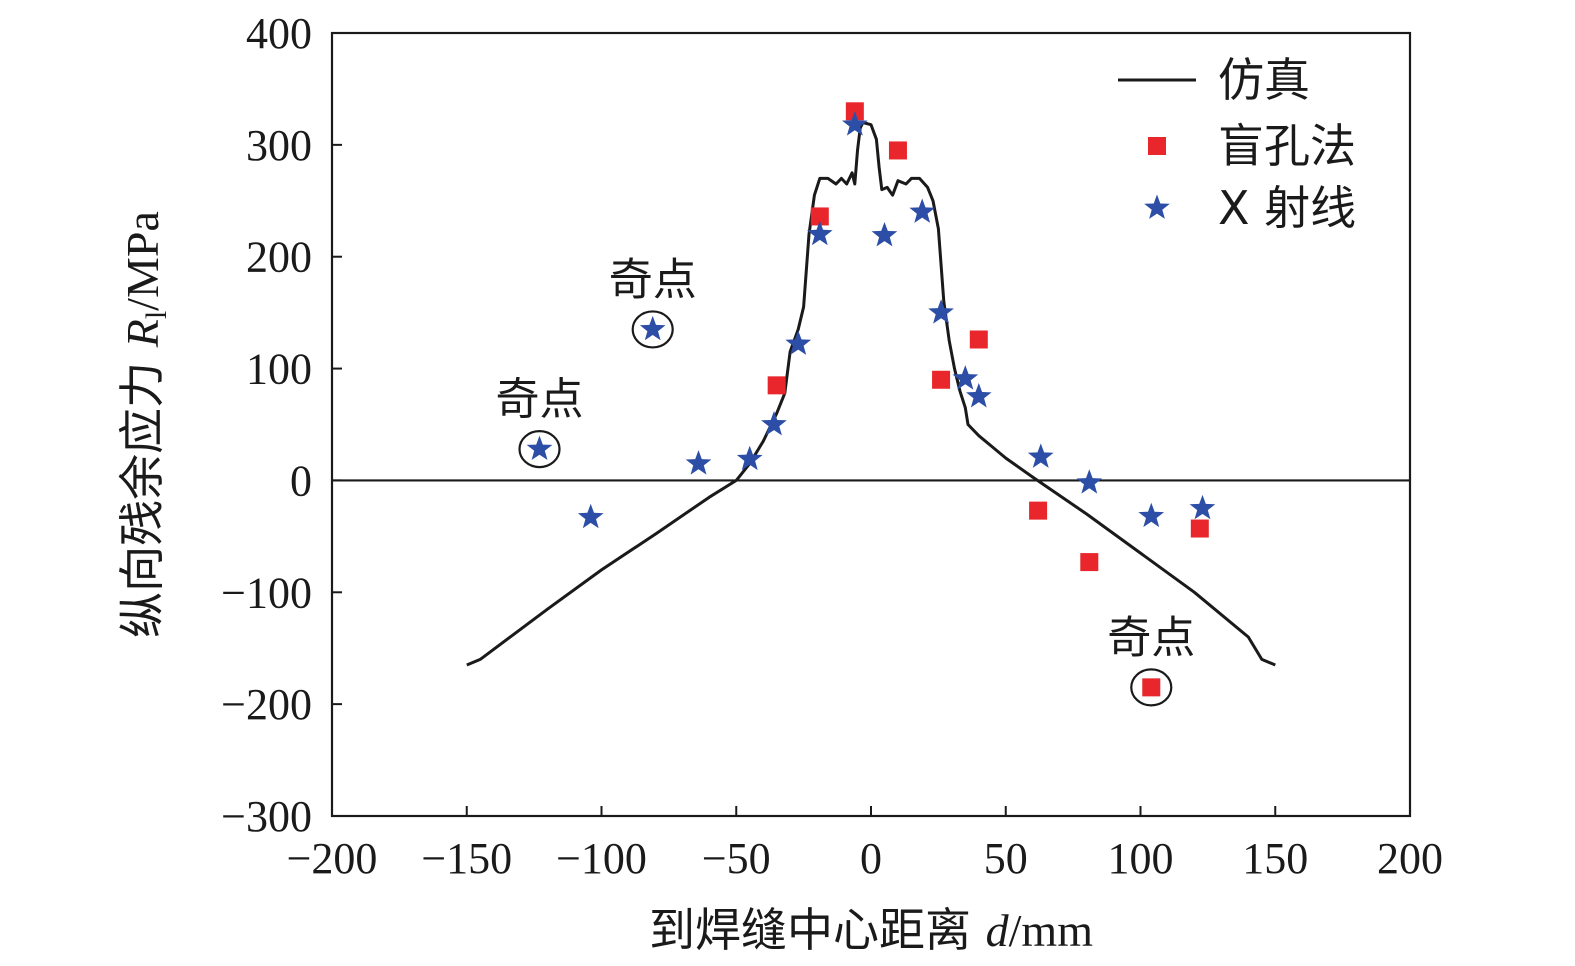 The image size is (1575, 966). What do you see at coordinates (1287, 146) in the screenshot?
I see `legend-label-1: 盲孔法` at bounding box center [1287, 146].